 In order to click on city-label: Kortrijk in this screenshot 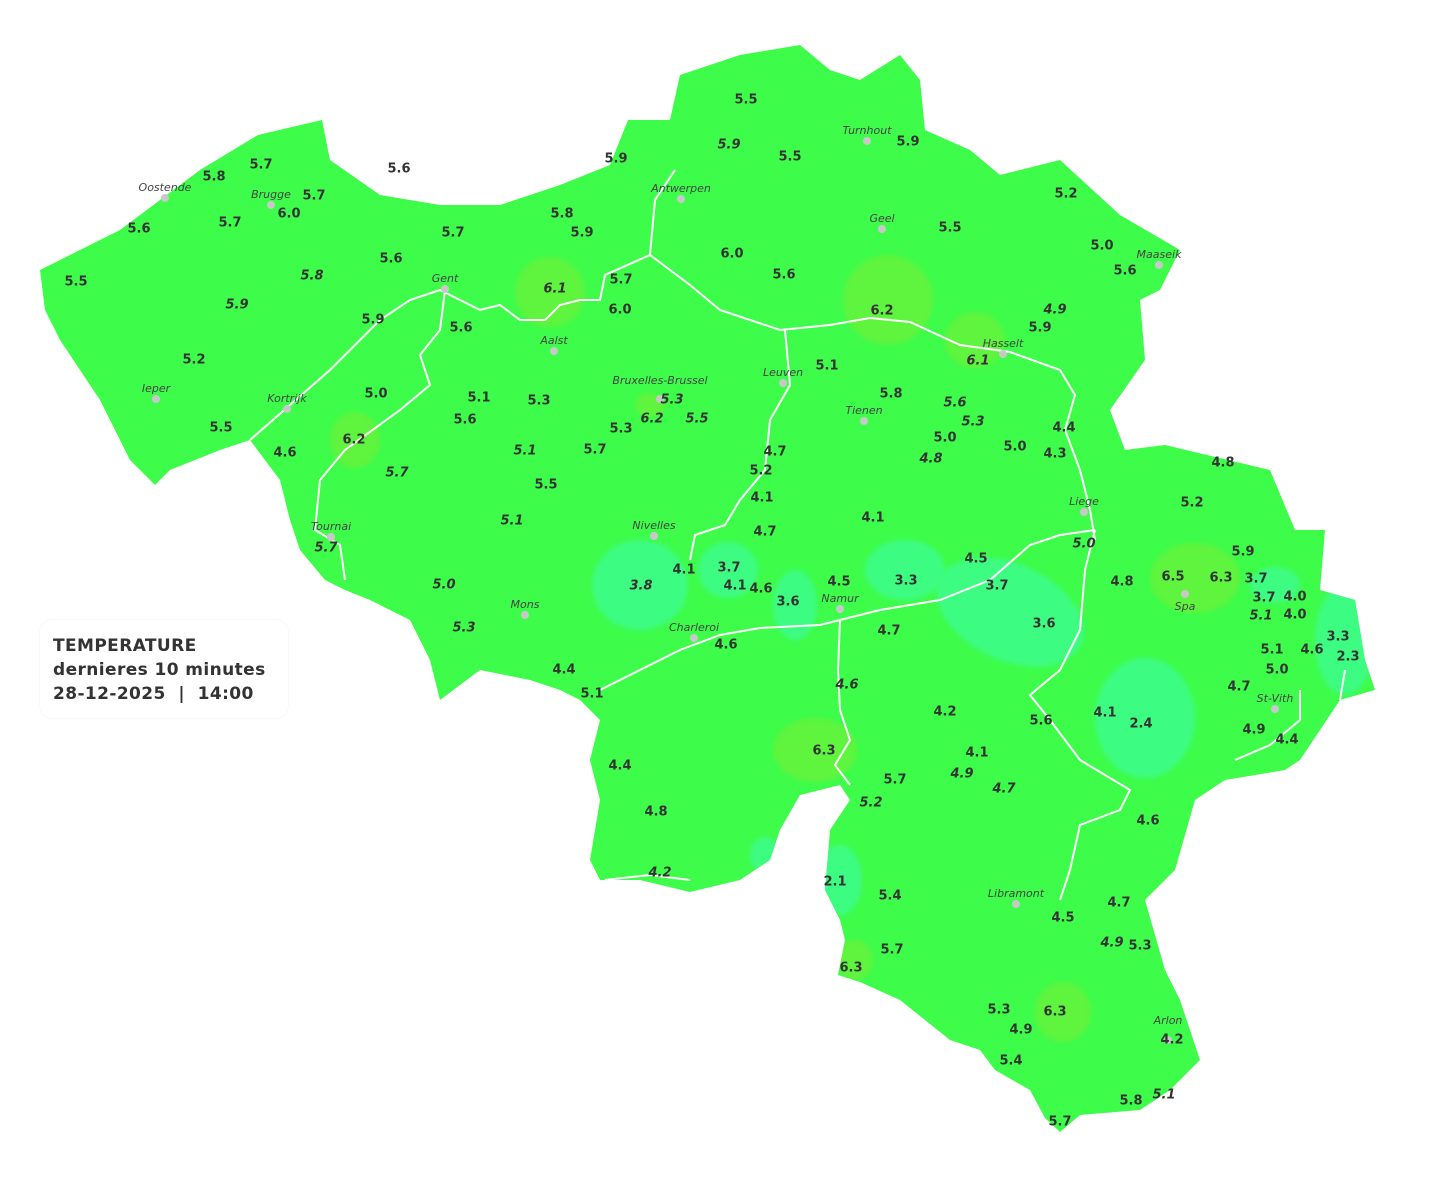, I will do `click(287, 398)`.